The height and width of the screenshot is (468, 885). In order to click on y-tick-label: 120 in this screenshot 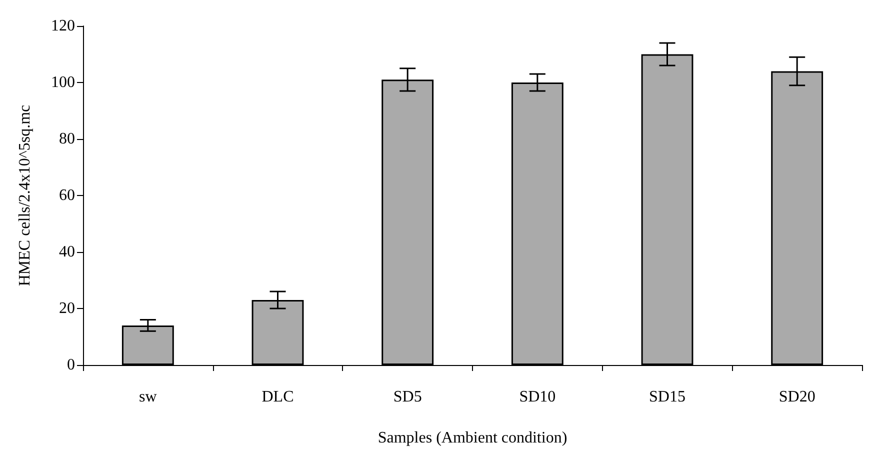, I will do `click(63, 26)`.